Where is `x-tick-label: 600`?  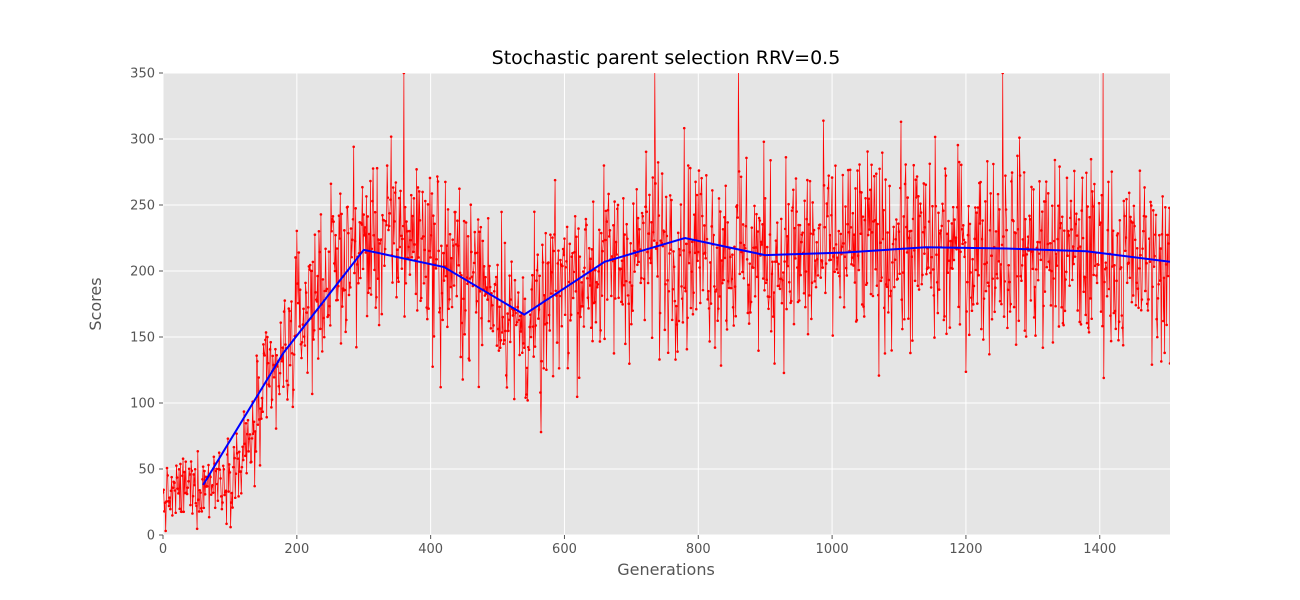
x-tick-label: 600 is located at coordinates (564, 549).